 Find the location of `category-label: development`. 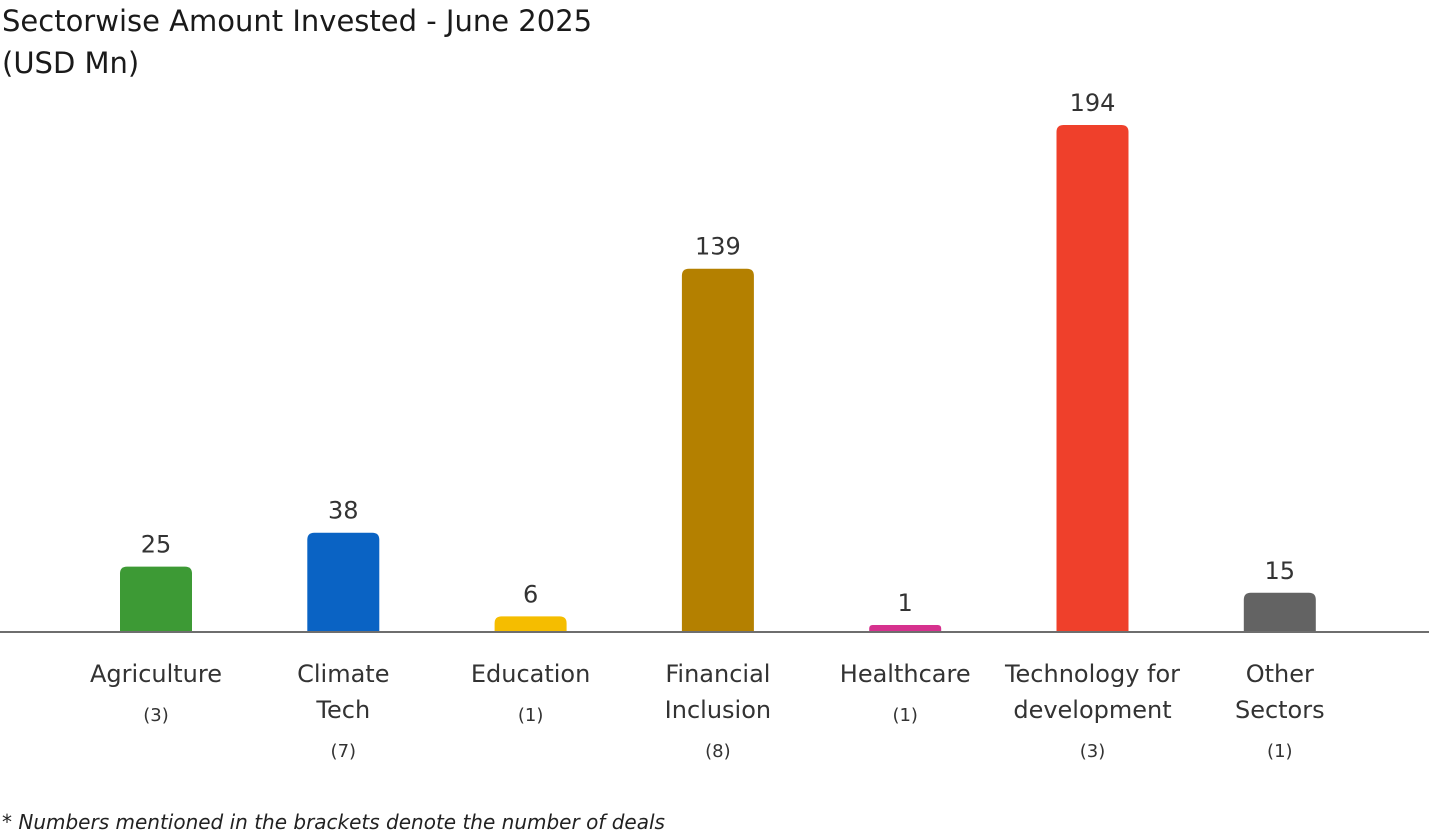

category-label: development is located at coordinates (1092, 710).